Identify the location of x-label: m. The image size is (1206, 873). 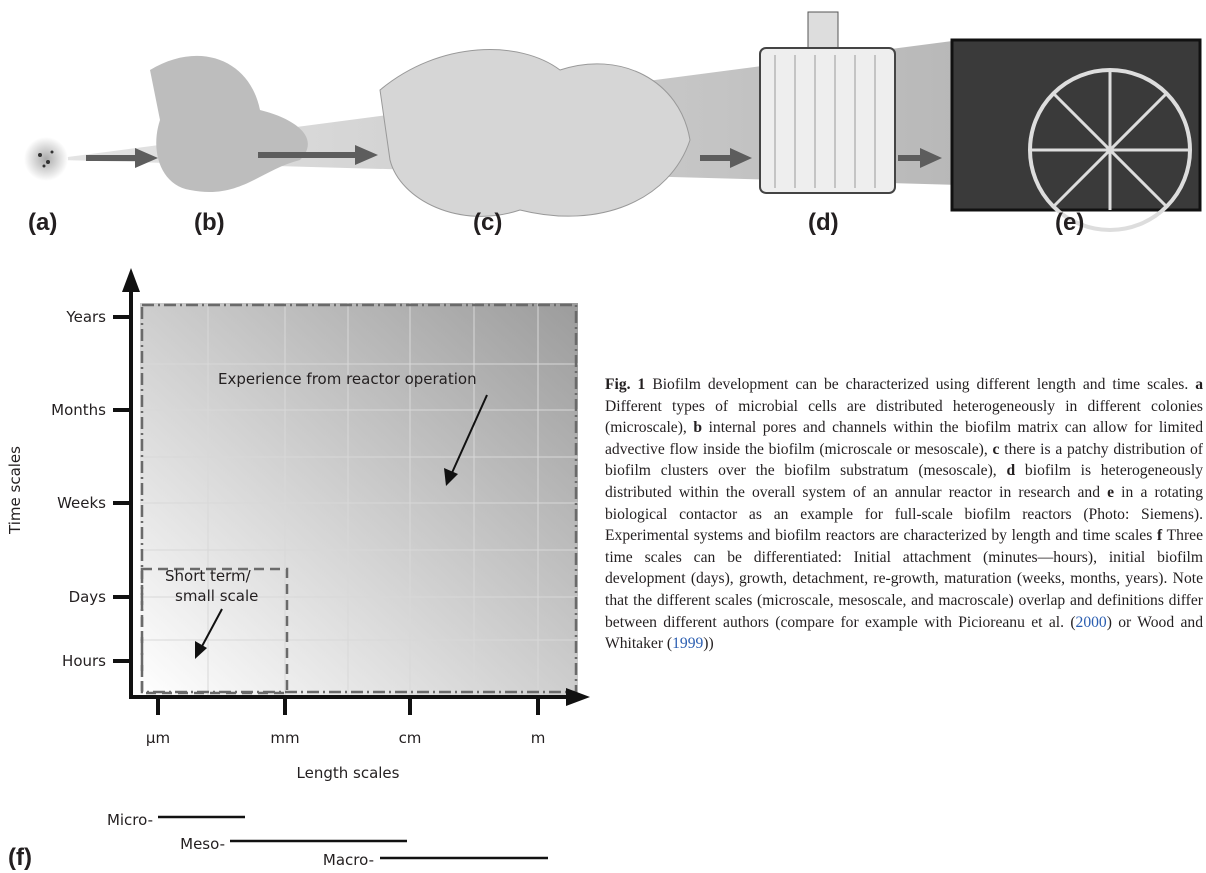
(538, 738).